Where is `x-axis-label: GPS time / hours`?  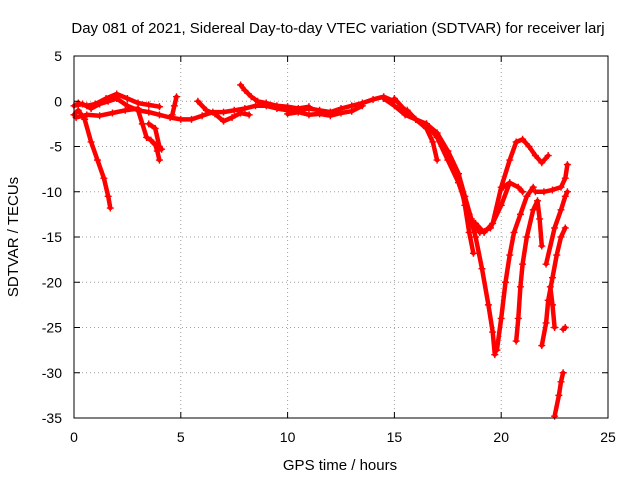 x-axis-label: GPS time / hours is located at coordinates (340, 465).